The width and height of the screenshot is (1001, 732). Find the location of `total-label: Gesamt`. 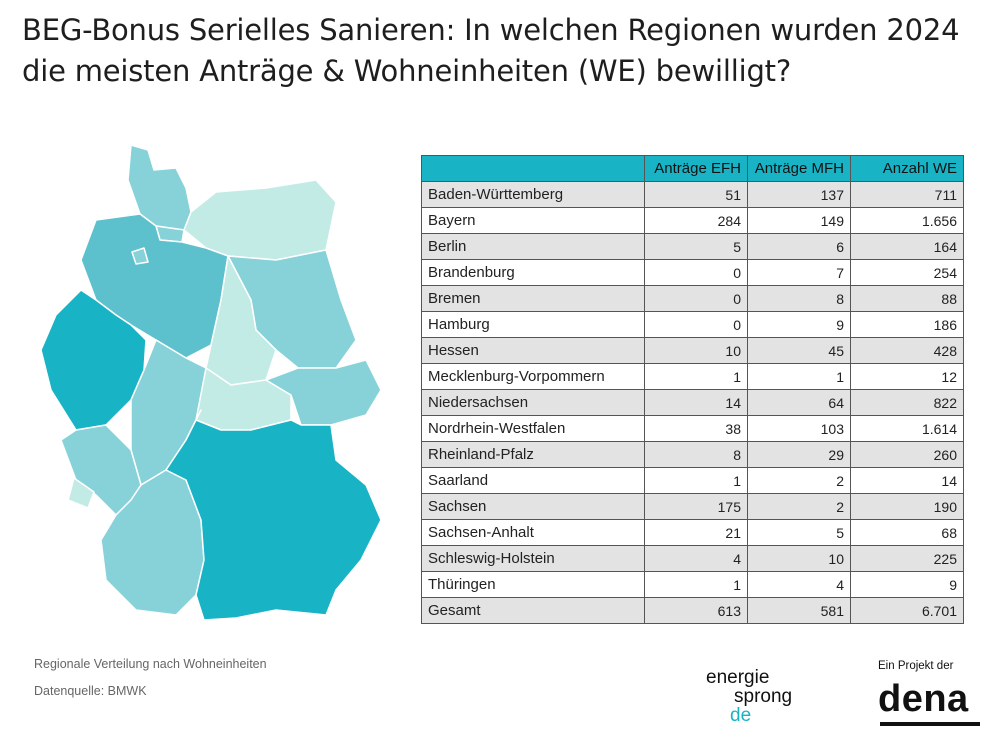

total-label: Gesamt is located at coordinates (533, 610).